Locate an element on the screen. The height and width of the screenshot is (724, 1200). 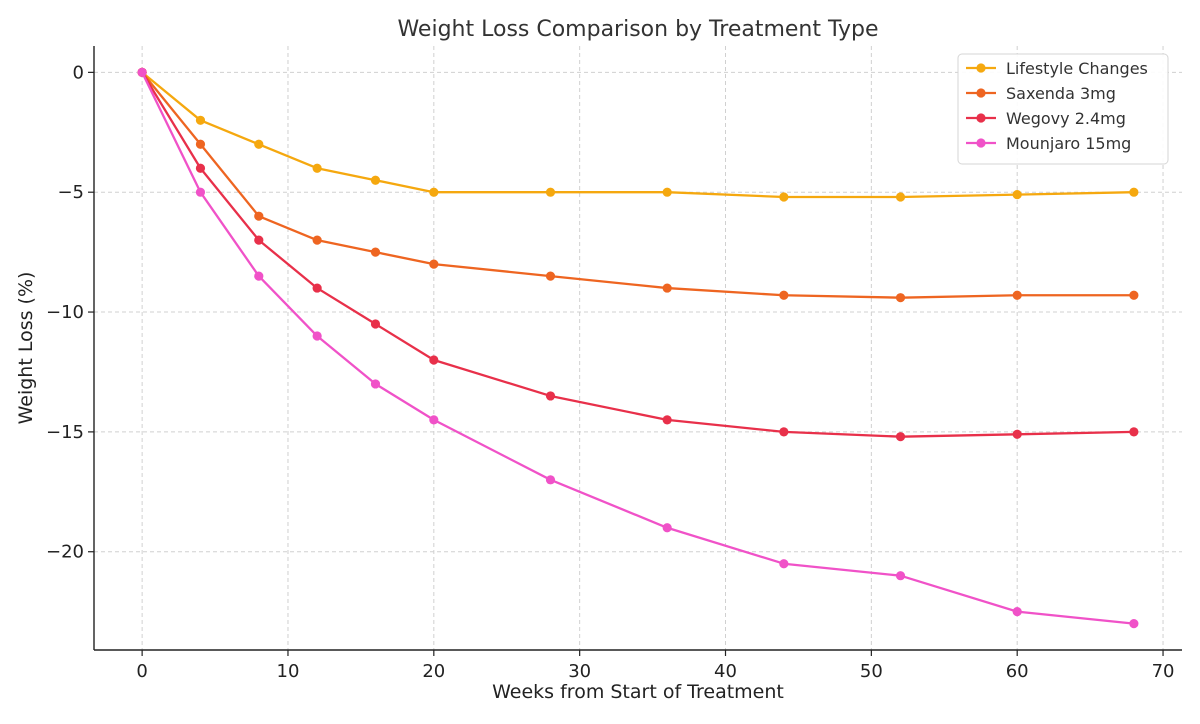
legend-label: Wegovy 2.4mg is located at coordinates (1066, 118).